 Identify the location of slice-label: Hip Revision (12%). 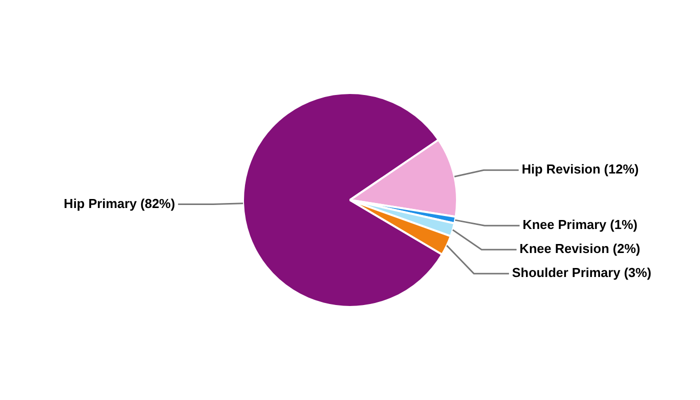
(580, 169).